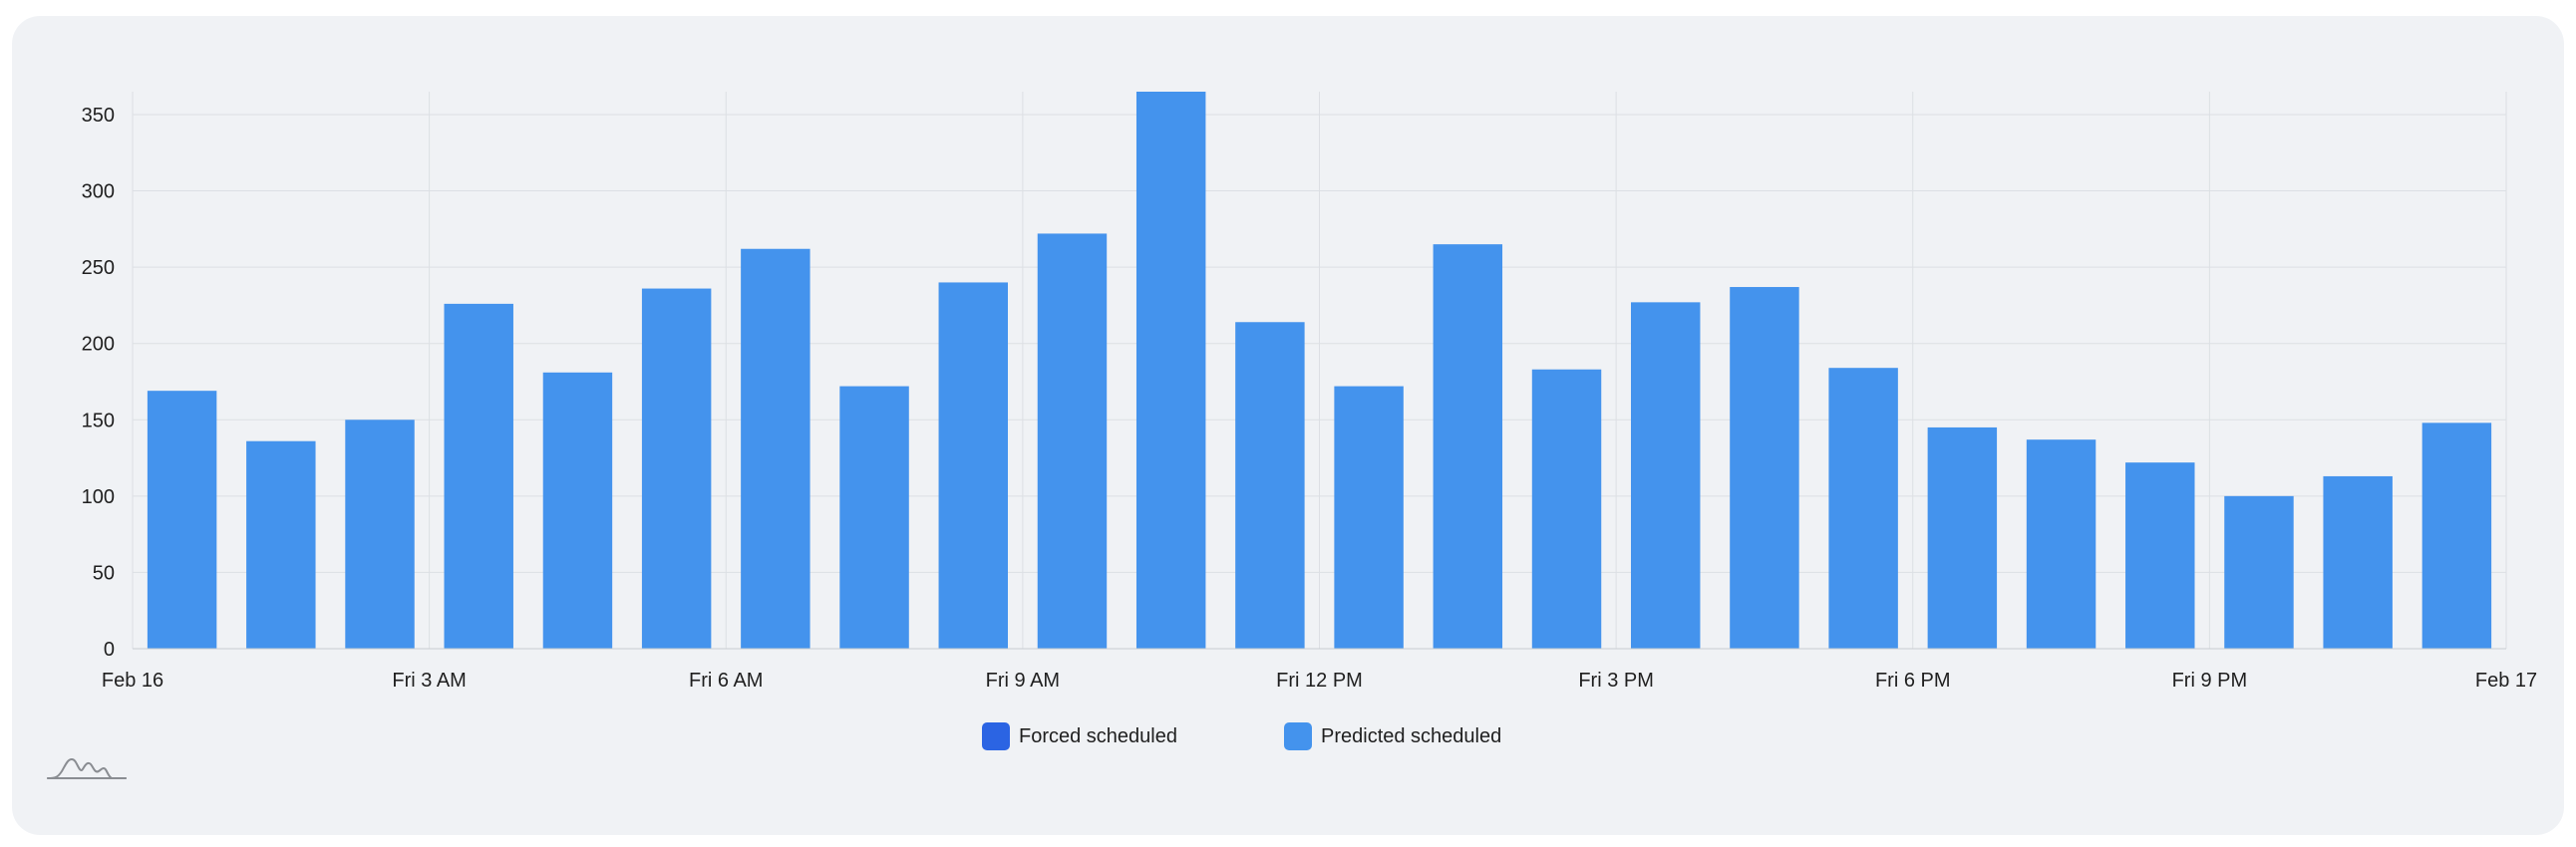  I want to click on y-tick-label: 100, so click(98, 497).